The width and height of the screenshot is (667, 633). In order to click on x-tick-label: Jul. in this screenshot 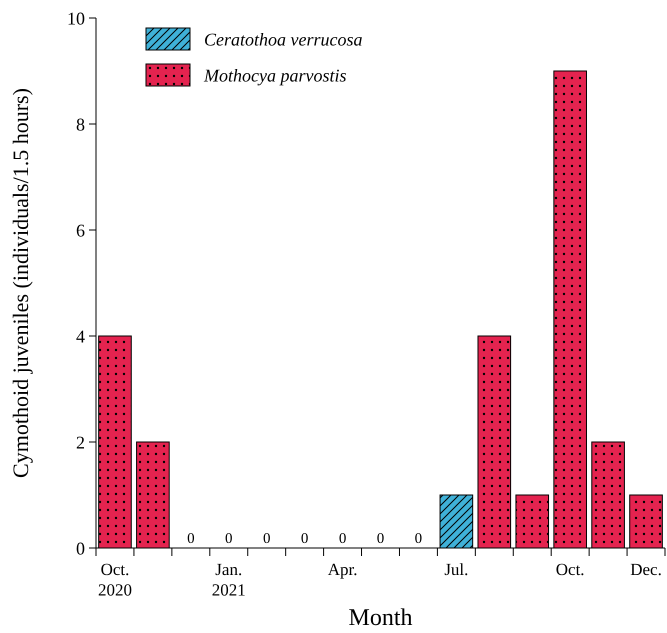, I will do `click(456, 569)`.